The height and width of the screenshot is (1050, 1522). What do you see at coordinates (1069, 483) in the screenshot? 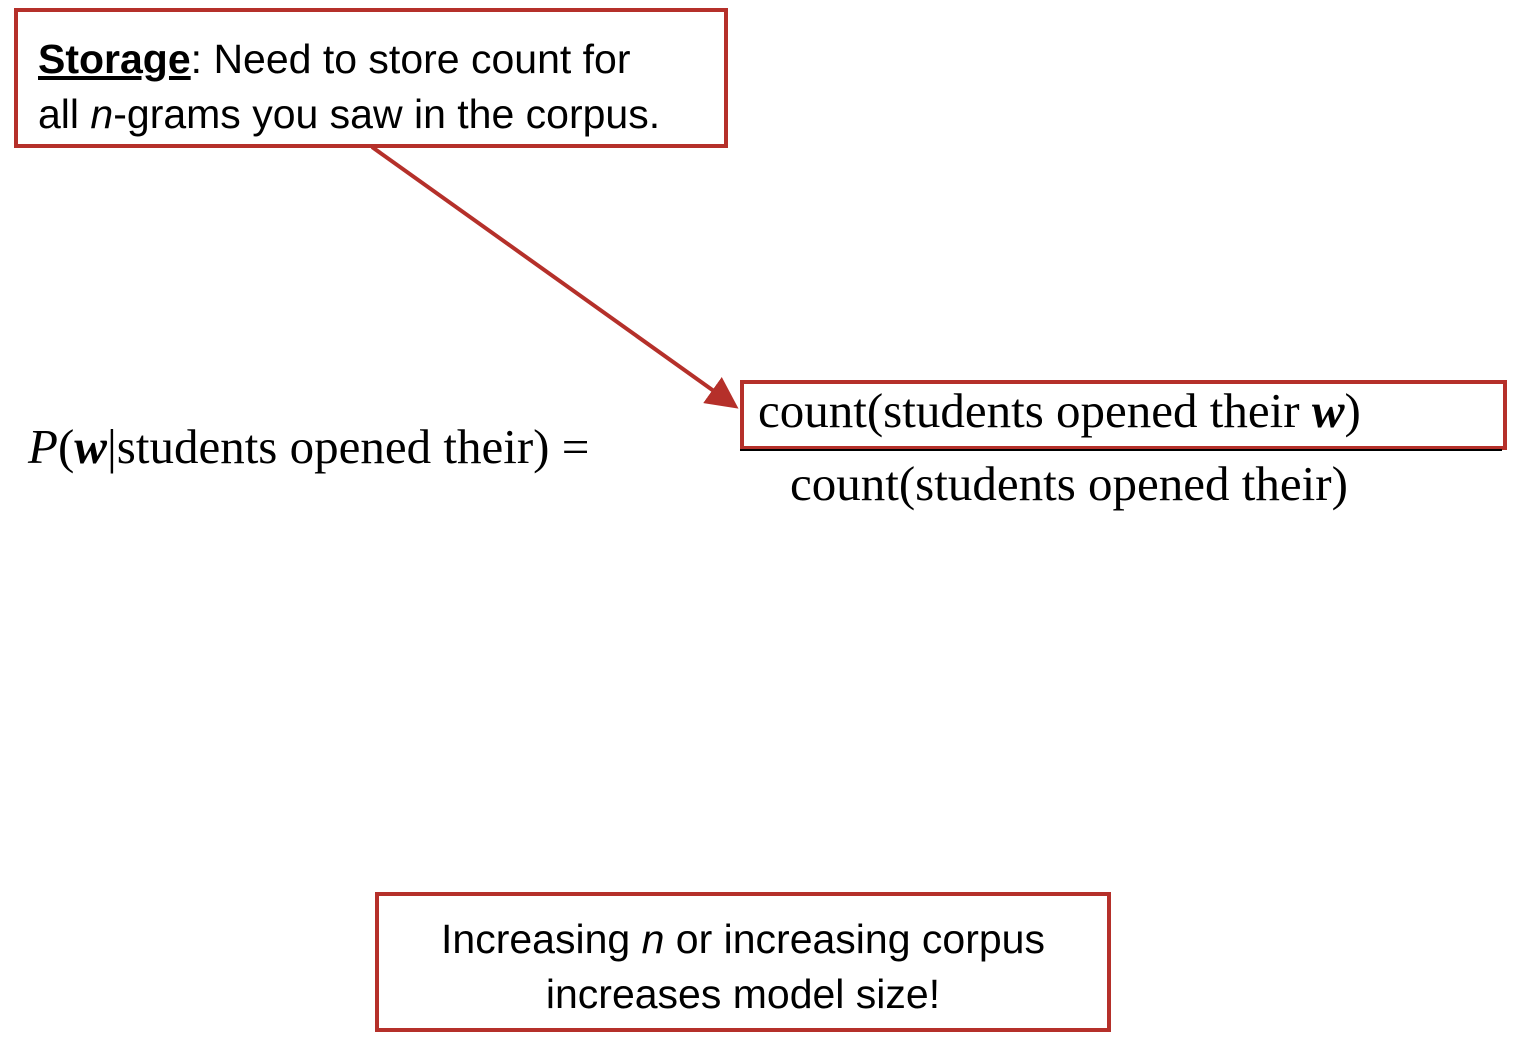
I see `formula-denominator: count(students opened their)` at bounding box center [1069, 483].